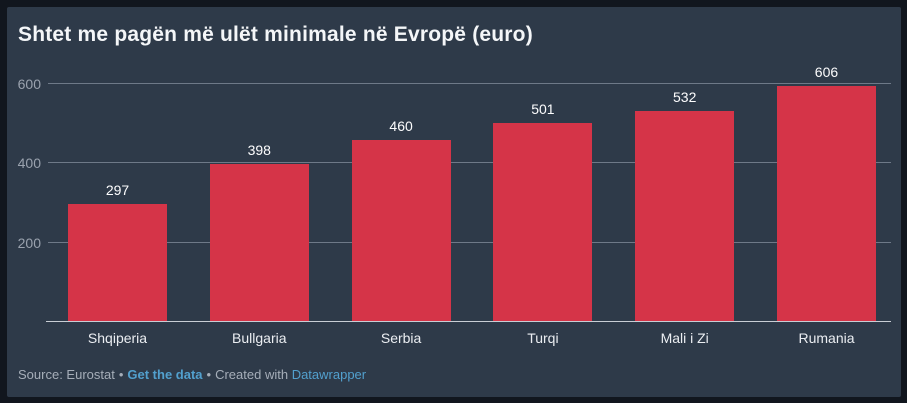 This screenshot has width=907, height=403. I want to click on bar-column-Bullgaria: 398, so click(259, 193).